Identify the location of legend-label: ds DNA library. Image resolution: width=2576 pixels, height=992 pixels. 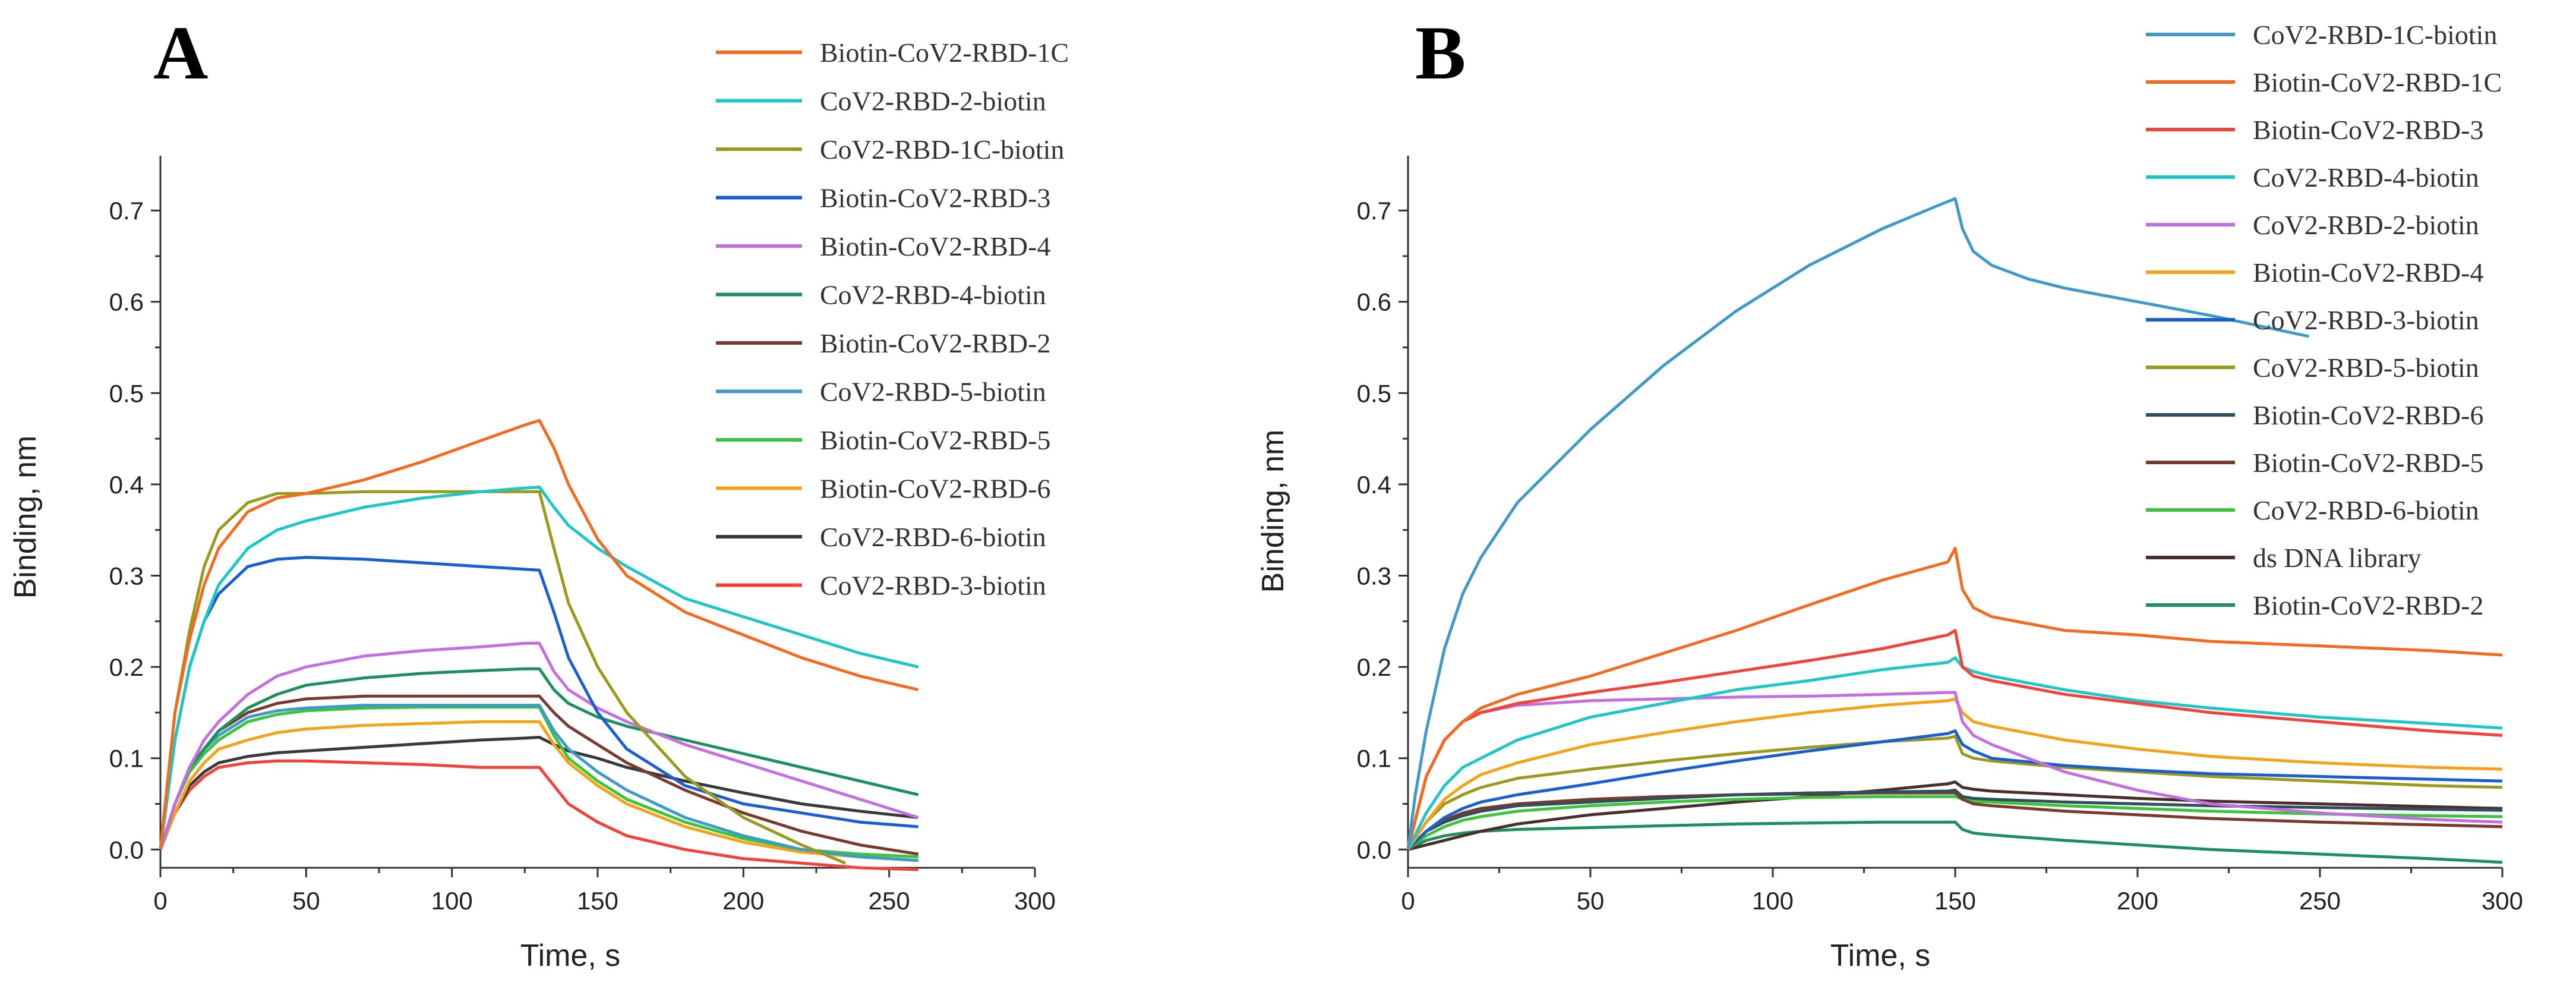
(2337, 558).